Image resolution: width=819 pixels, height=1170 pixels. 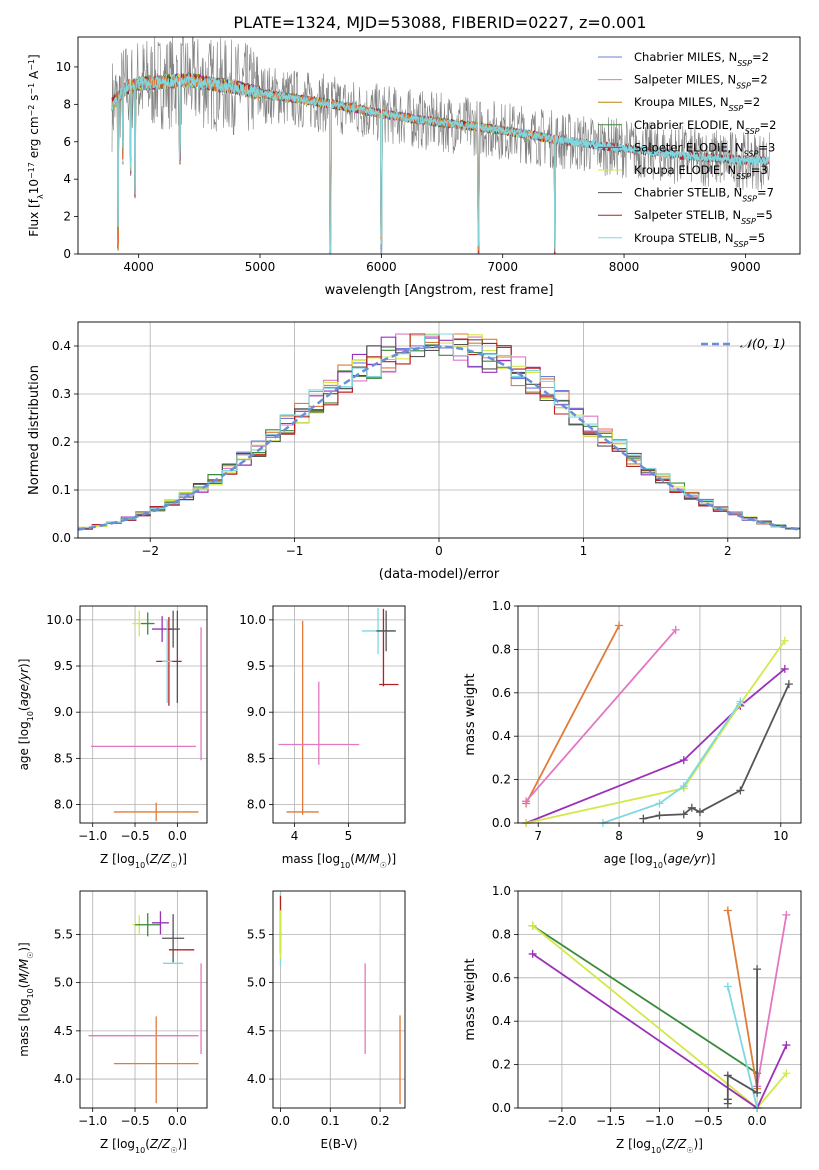 I want to click on y-tick-label: 10.0, so click(x=59, y=620).